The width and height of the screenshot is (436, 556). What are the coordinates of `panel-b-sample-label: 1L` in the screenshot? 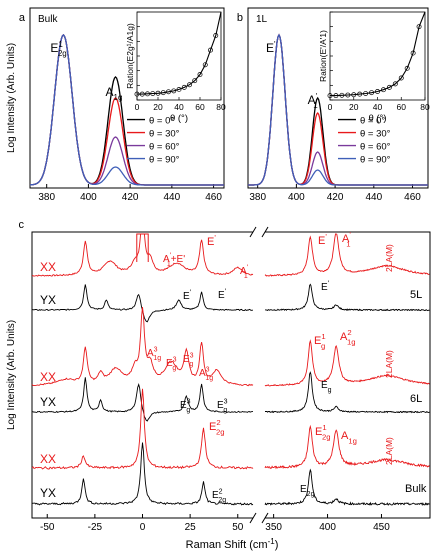 It's located at (262, 19).